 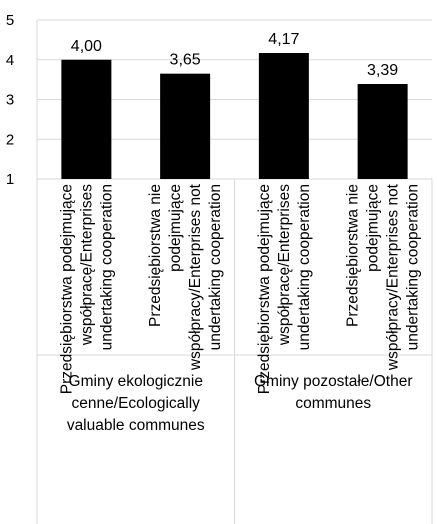 What do you see at coordinates (333, 381) in the screenshot?
I see `group-label-line: Gminy pozostałe/Other` at bounding box center [333, 381].